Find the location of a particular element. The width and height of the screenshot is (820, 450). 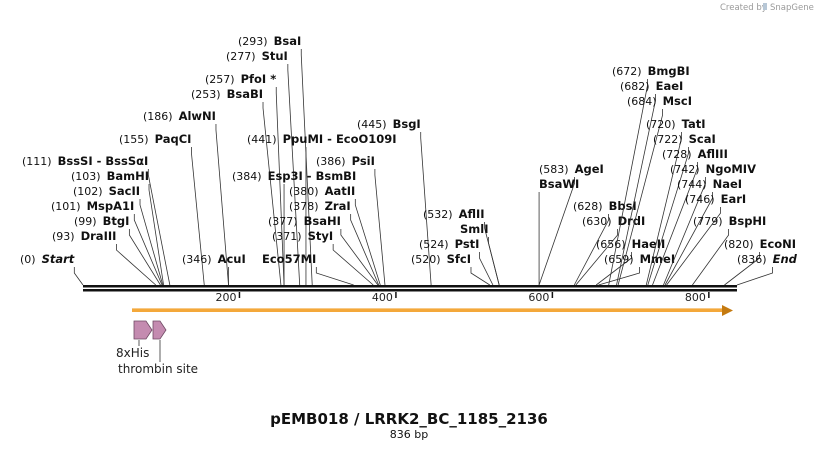

orf-arrow is located at coordinates (432, 310).